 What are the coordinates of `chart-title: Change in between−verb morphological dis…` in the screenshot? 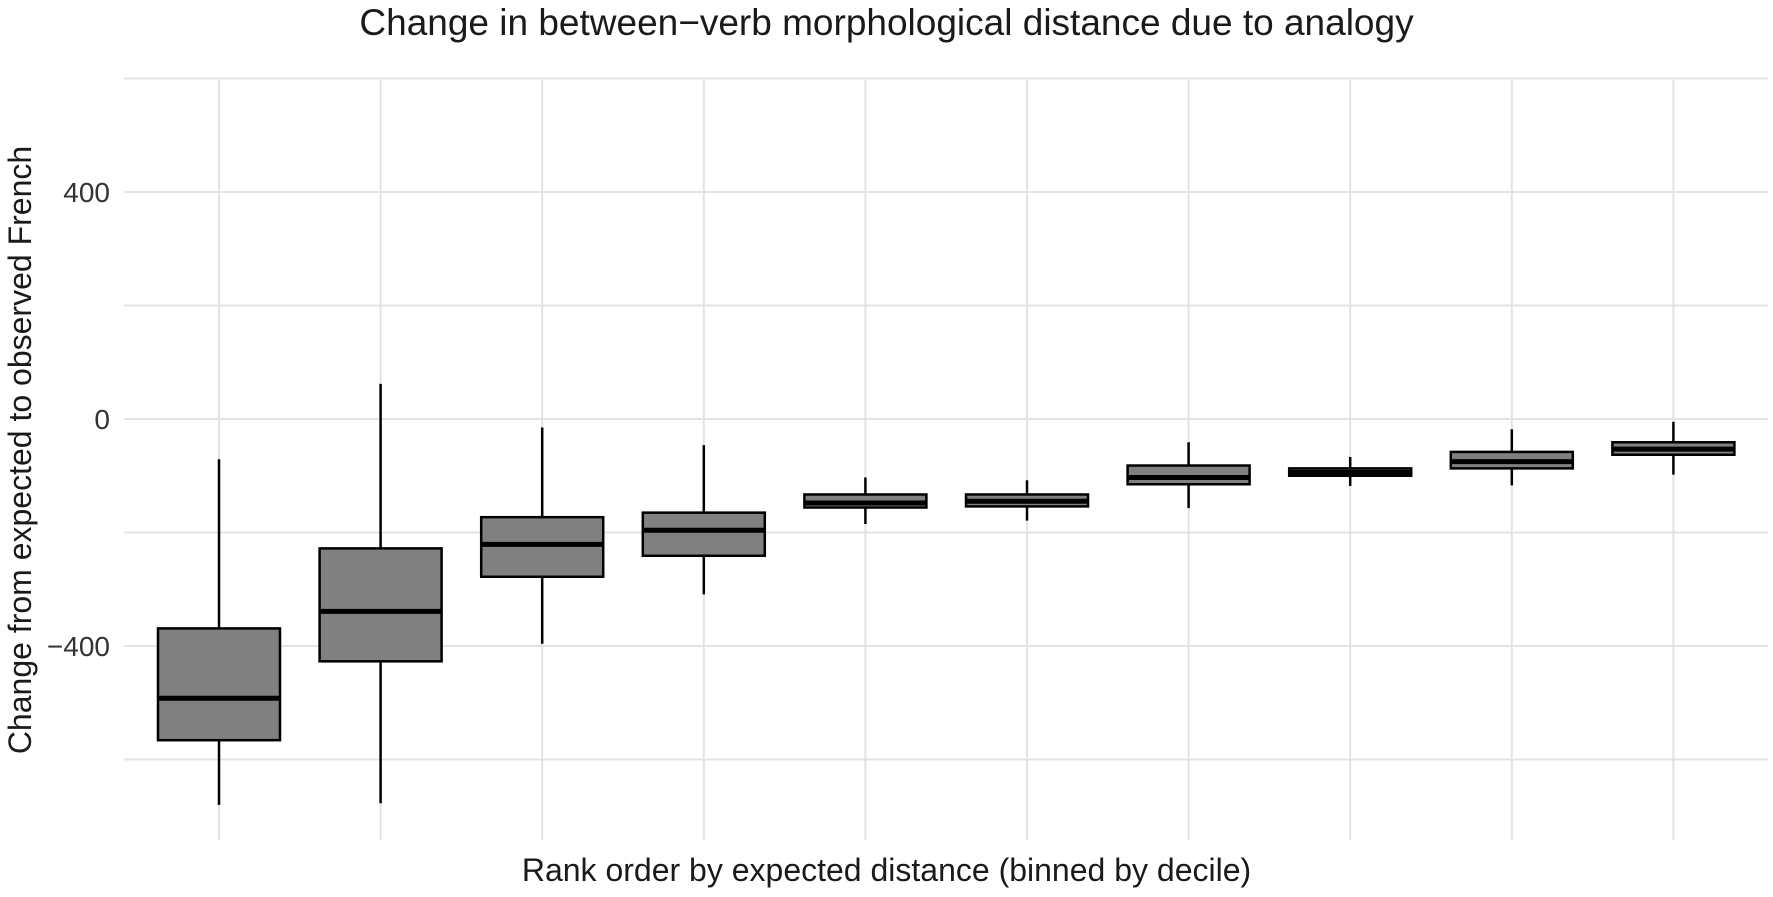 It's located at (886, 22).